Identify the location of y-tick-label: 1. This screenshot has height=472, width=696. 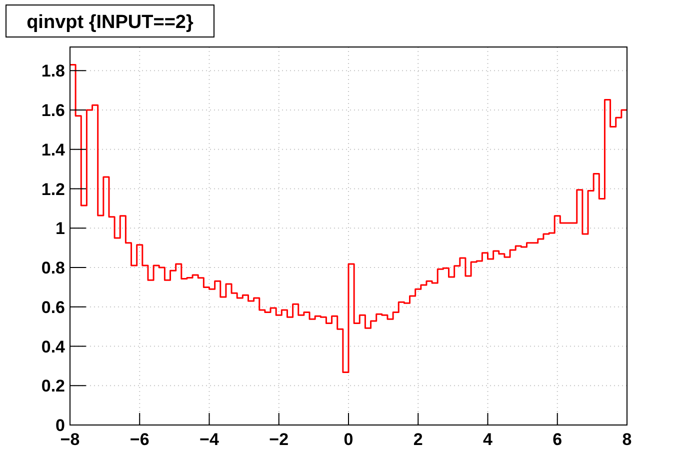
(60, 228).